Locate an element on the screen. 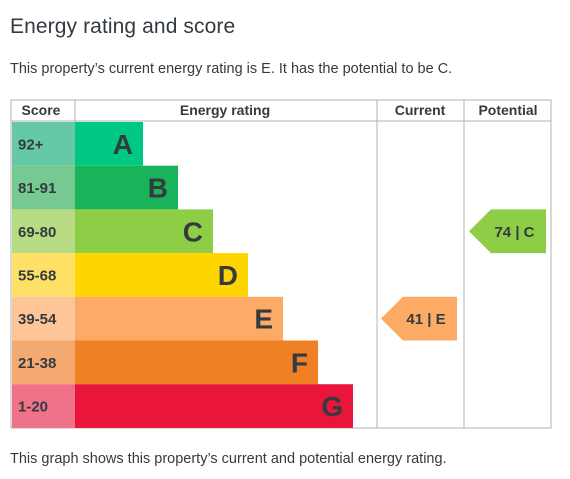  score-range-f: 21-38 is located at coordinates (37, 363).